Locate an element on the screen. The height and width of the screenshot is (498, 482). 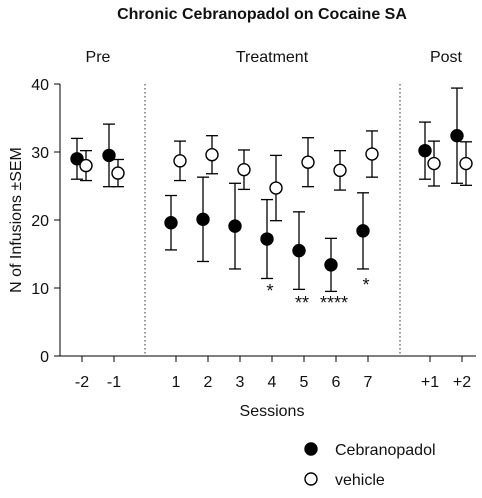
x-tick-label: 5 is located at coordinates (304, 382).